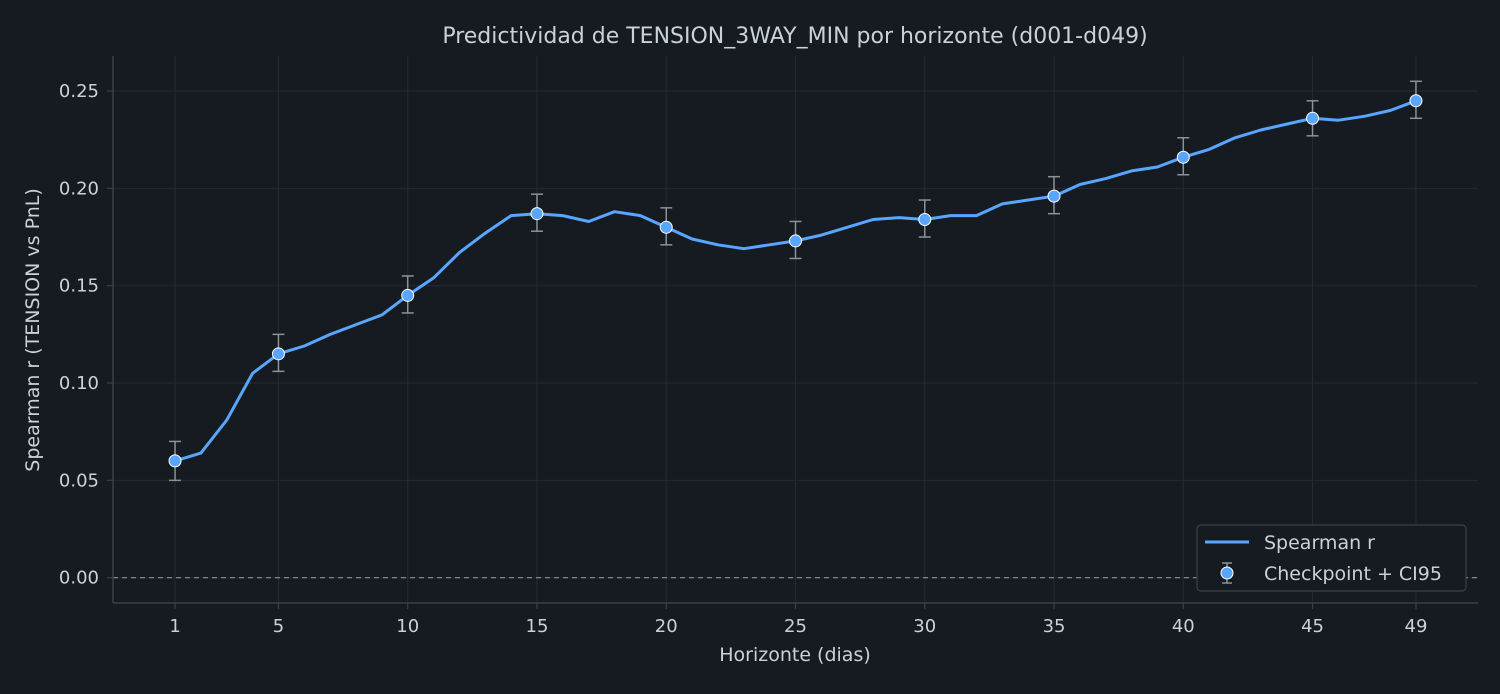 Image resolution: width=1500 pixels, height=694 pixels. What do you see at coordinates (795, 655) in the screenshot?
I see `x-axis-label: Horizonte (dias)` at bounding box center [795, 655].